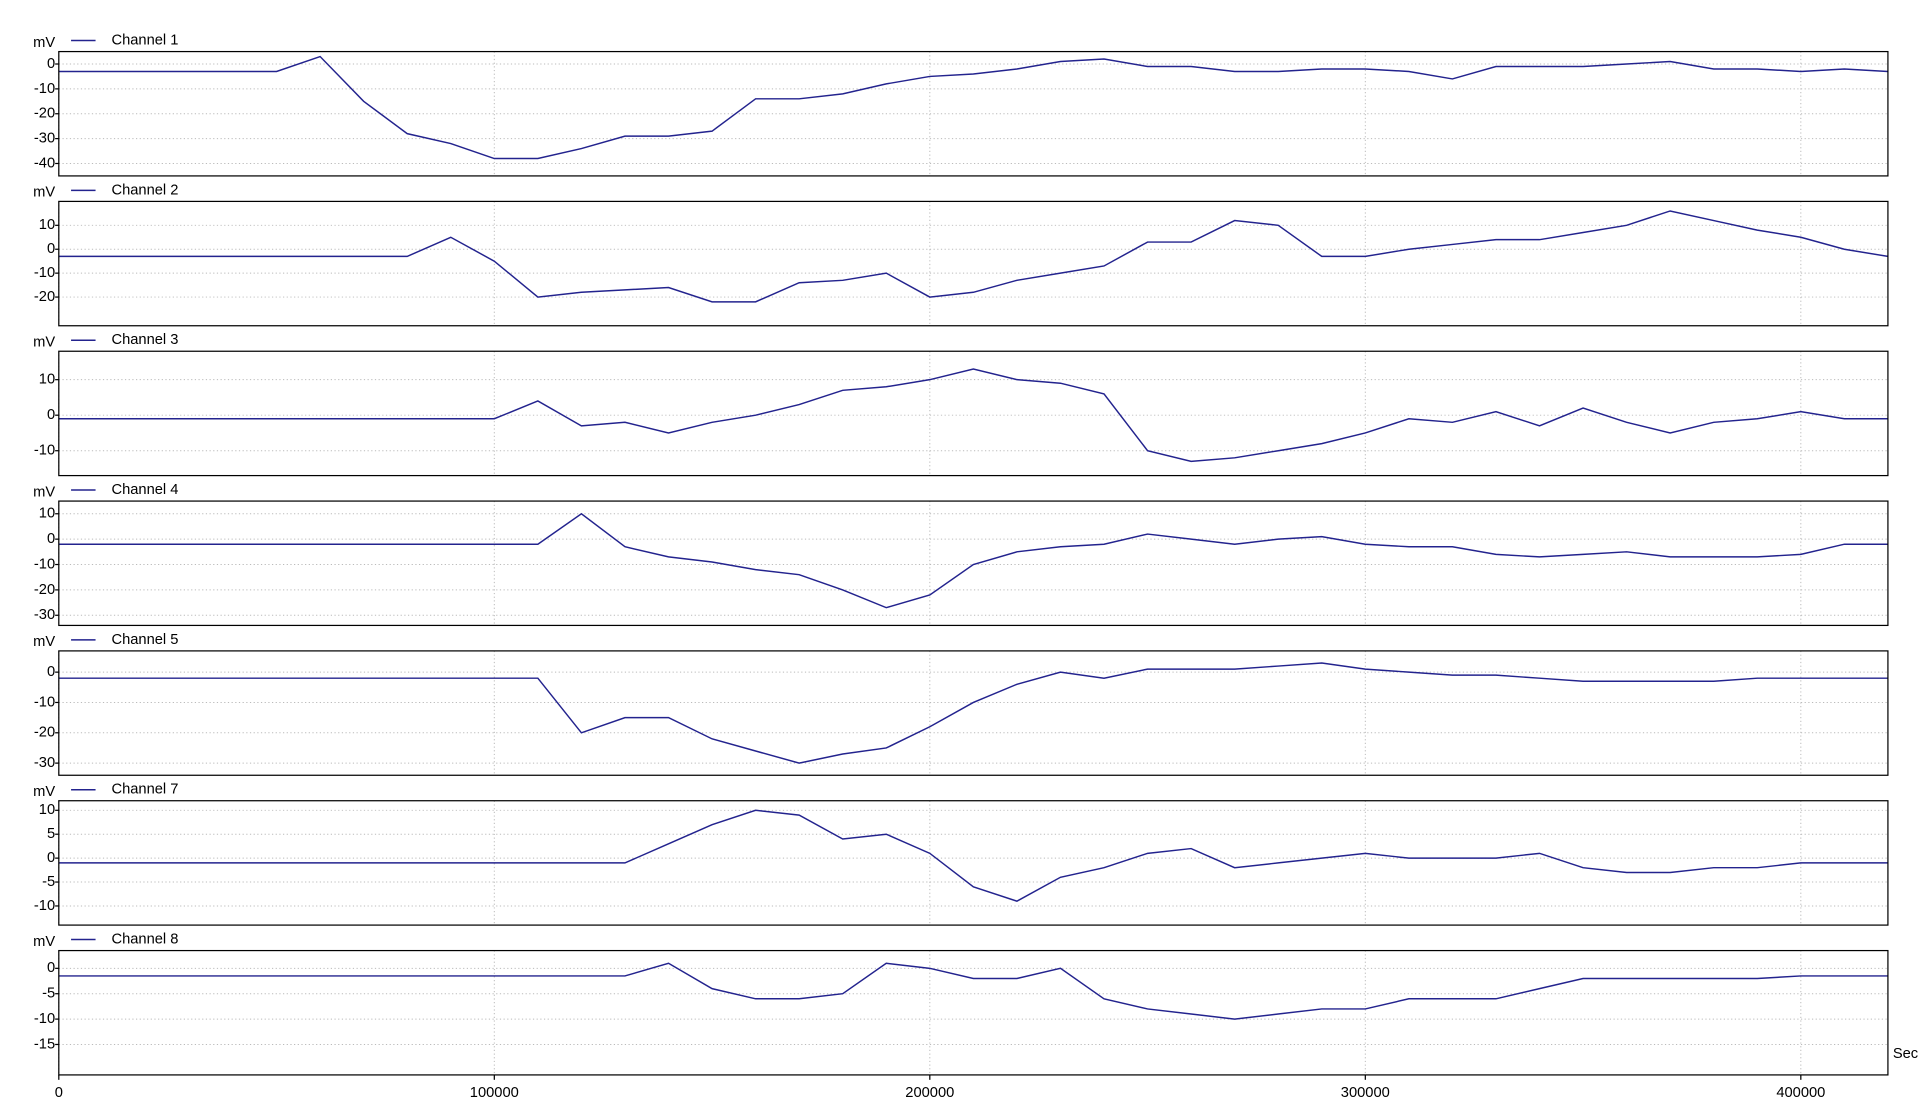 Image resolution: width=1921 pixels, height=1120 pixels. I want to click on legend-label: Channel 8, so click(144, 939).